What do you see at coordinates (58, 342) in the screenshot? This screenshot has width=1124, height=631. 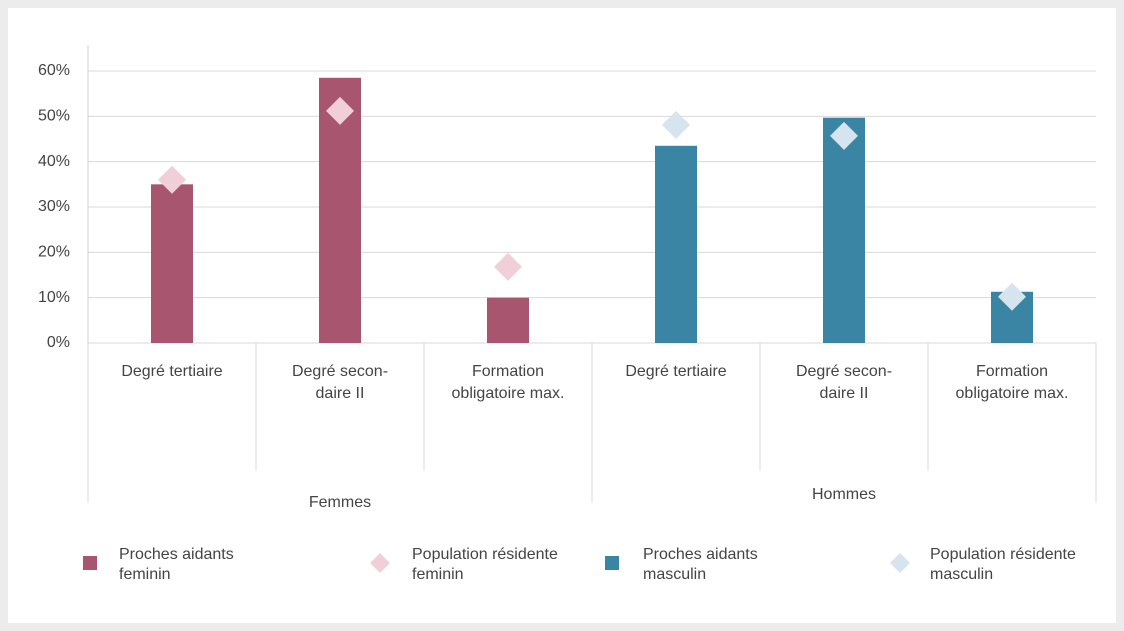 I see `y-tick-label: 0%` at bounding box center [58, 342].